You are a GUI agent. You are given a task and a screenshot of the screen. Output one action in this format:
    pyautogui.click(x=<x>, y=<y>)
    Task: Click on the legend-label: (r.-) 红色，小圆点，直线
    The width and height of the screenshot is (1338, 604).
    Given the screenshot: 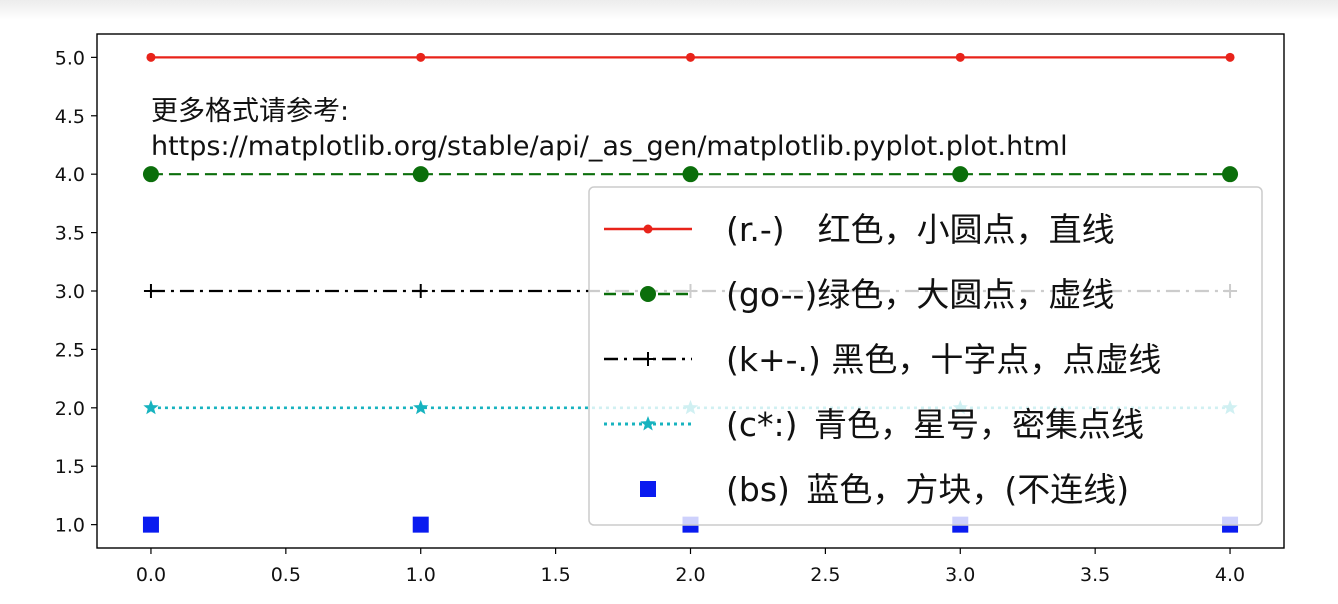 What is the action you would take?
    pyautogui.click(x=920, y=229)
    